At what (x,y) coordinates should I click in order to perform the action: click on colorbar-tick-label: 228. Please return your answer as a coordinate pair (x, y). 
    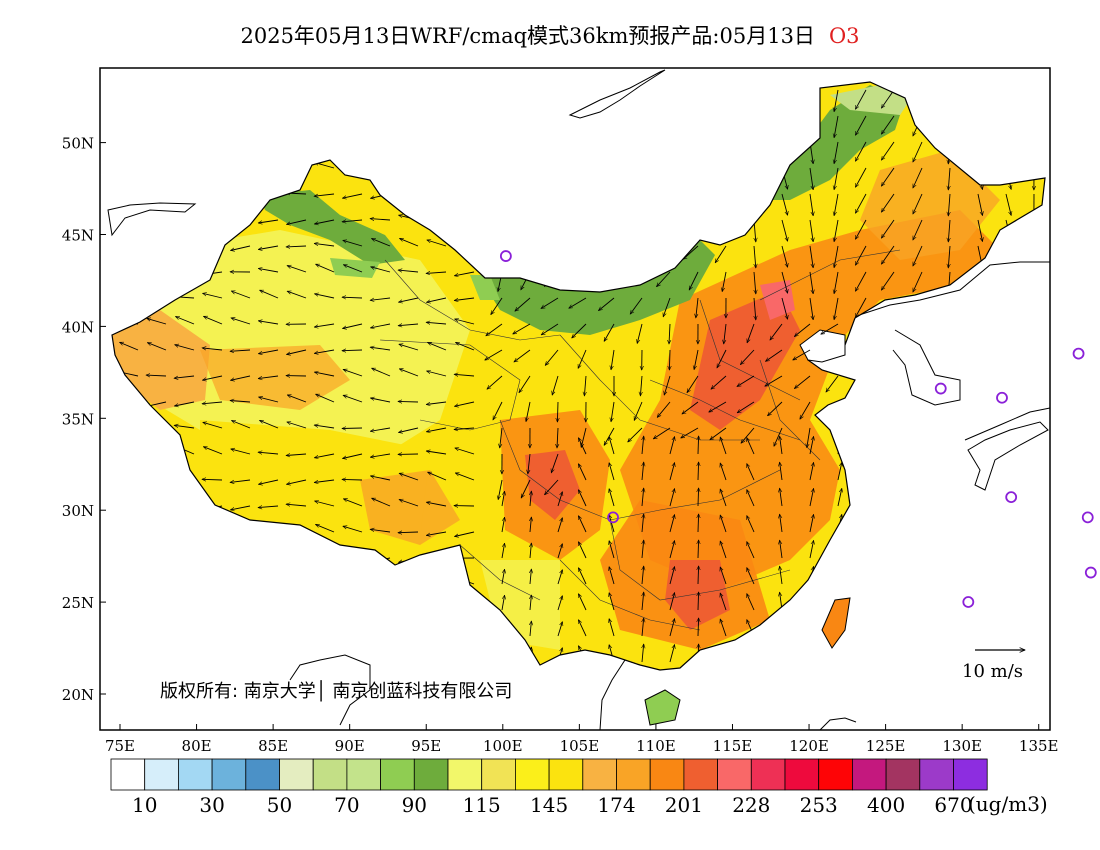
    Looking at the image, I should click on (751, 805).